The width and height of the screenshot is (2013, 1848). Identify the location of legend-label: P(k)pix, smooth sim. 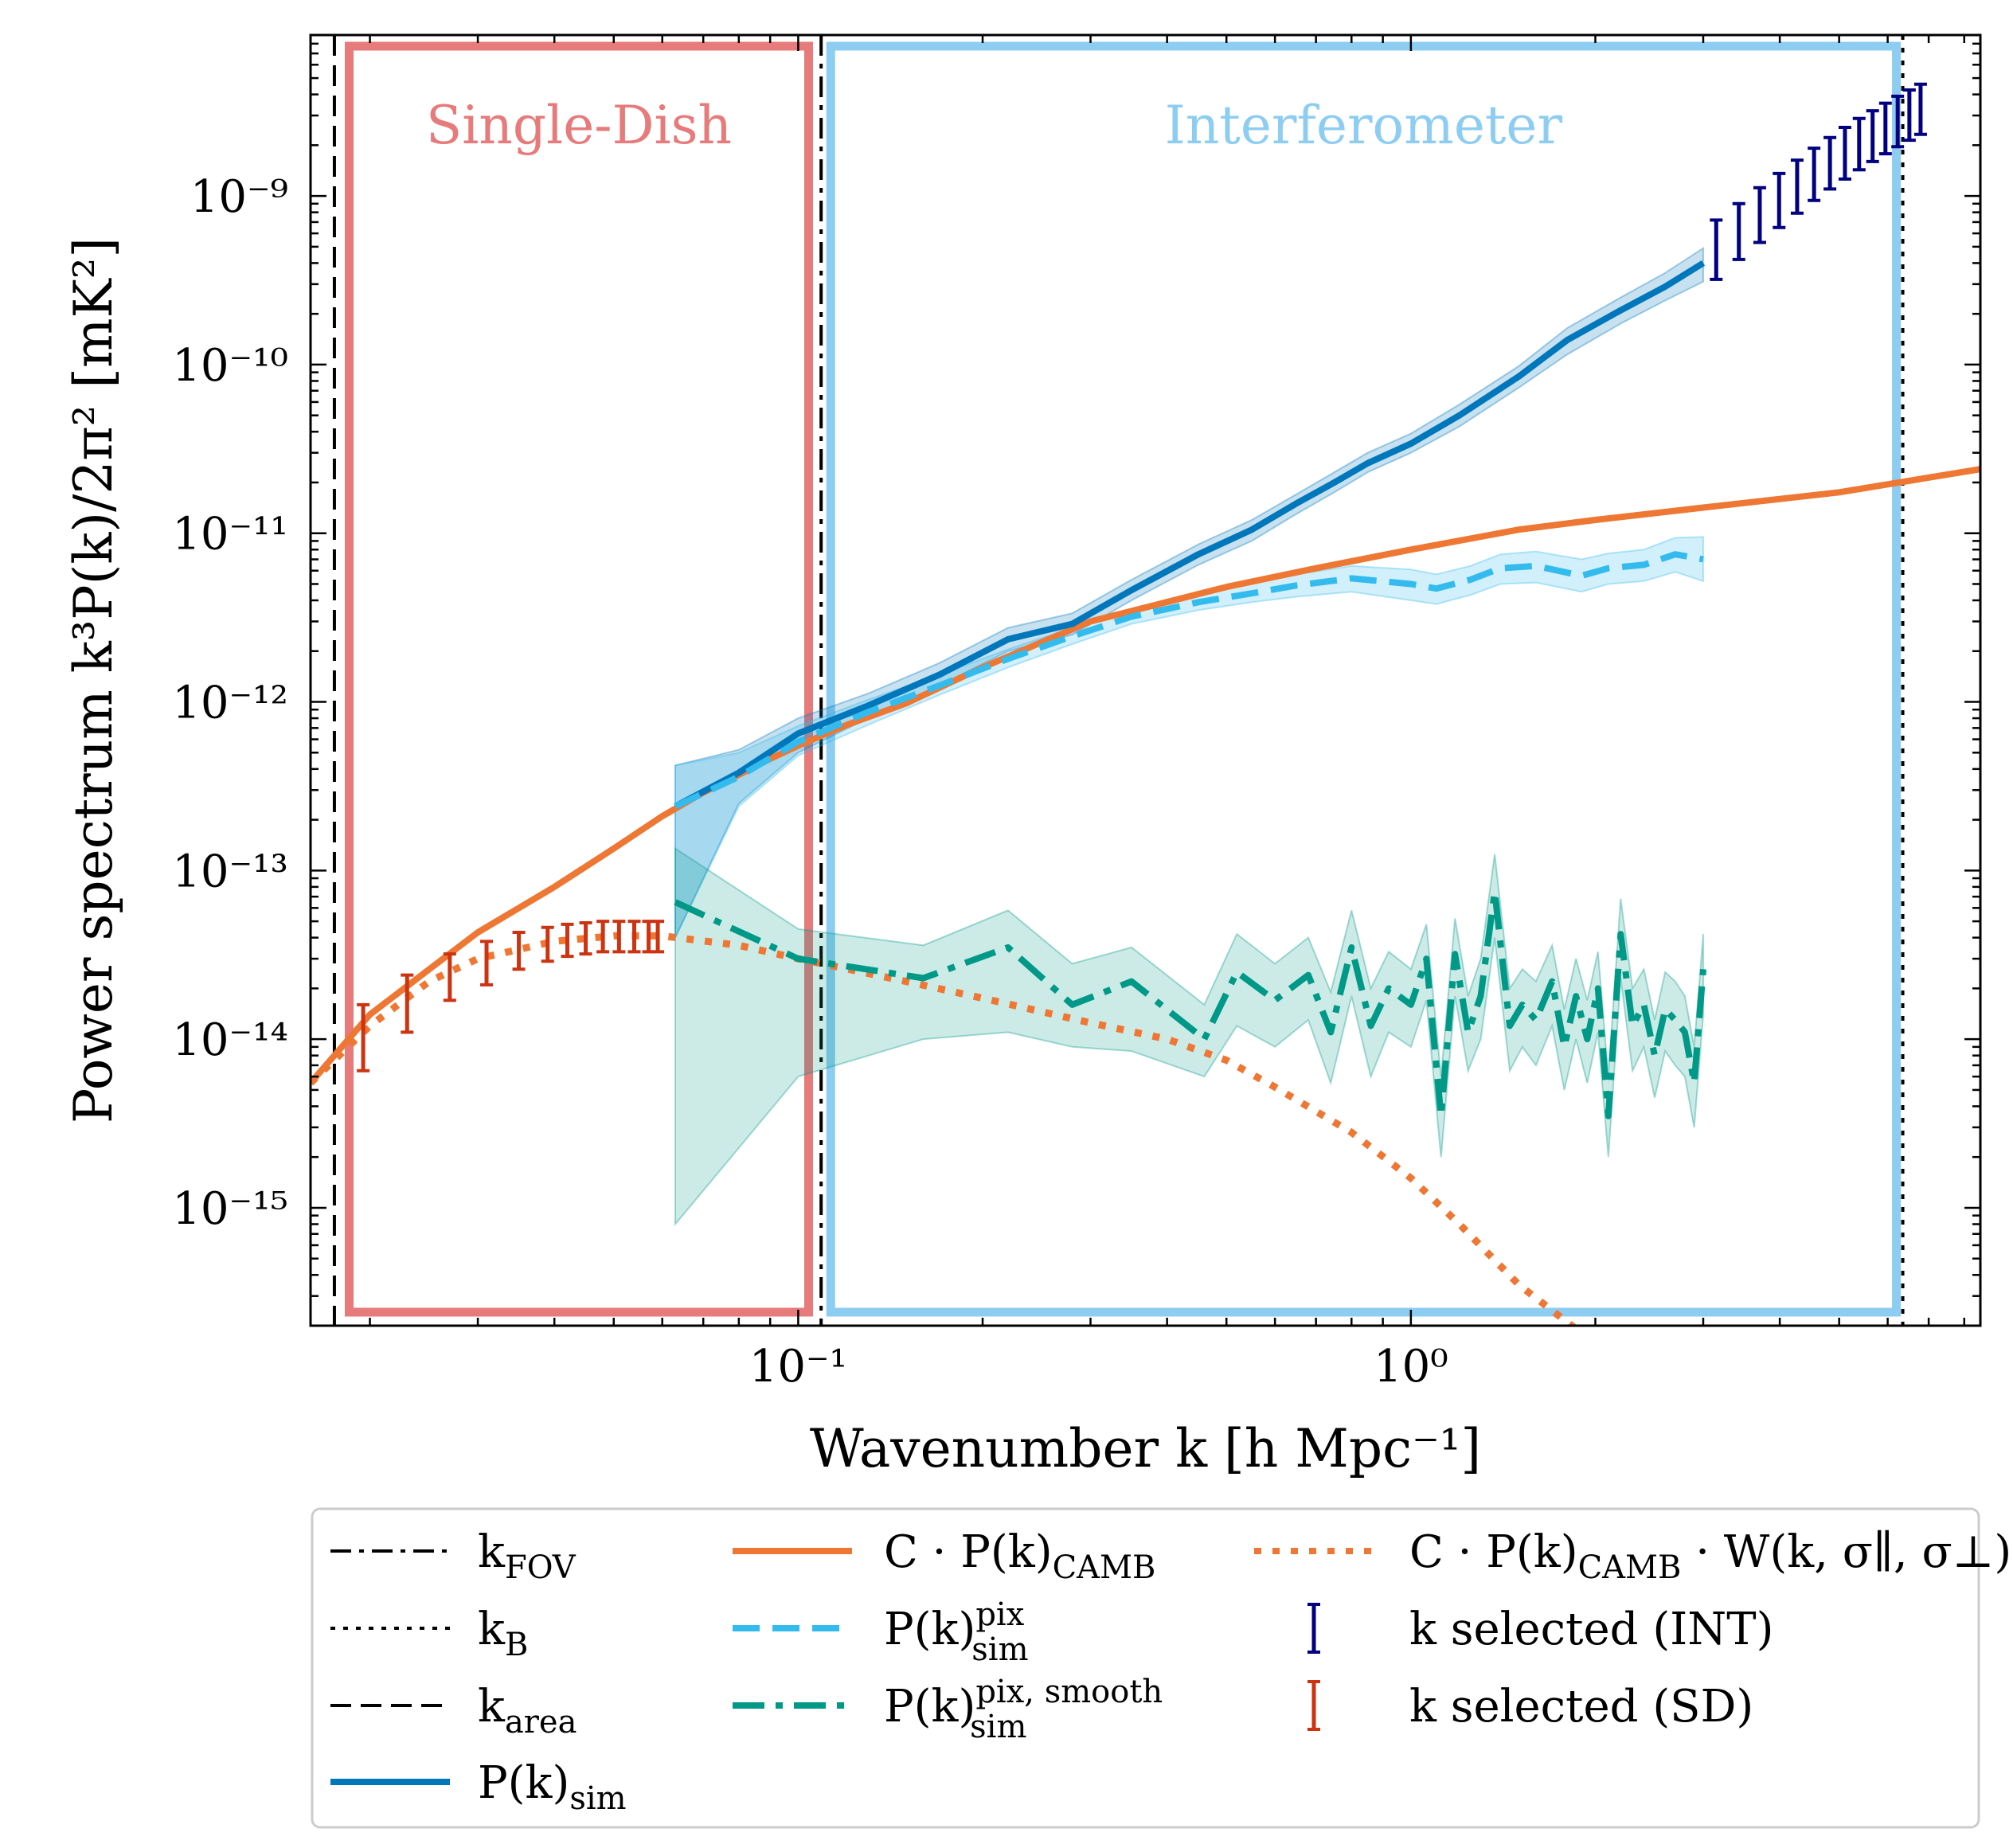
(1023, 1710).